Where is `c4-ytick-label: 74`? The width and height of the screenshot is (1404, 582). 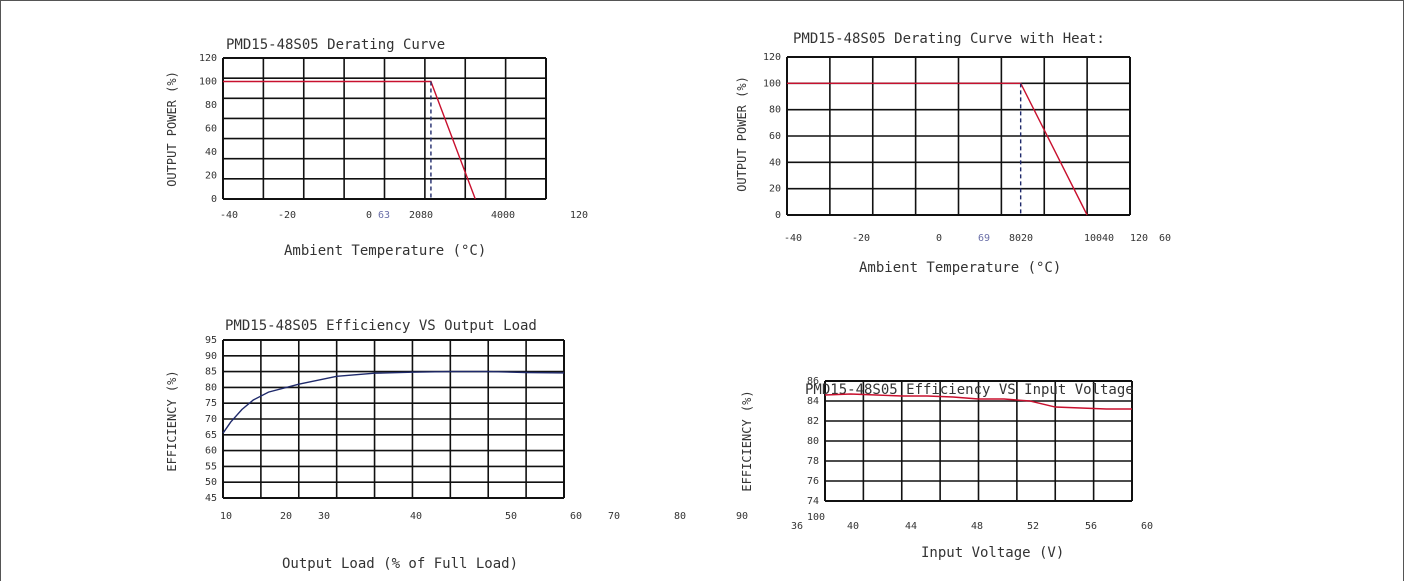
c4-ytick-label: 74 is located at coordinates (813, 501).